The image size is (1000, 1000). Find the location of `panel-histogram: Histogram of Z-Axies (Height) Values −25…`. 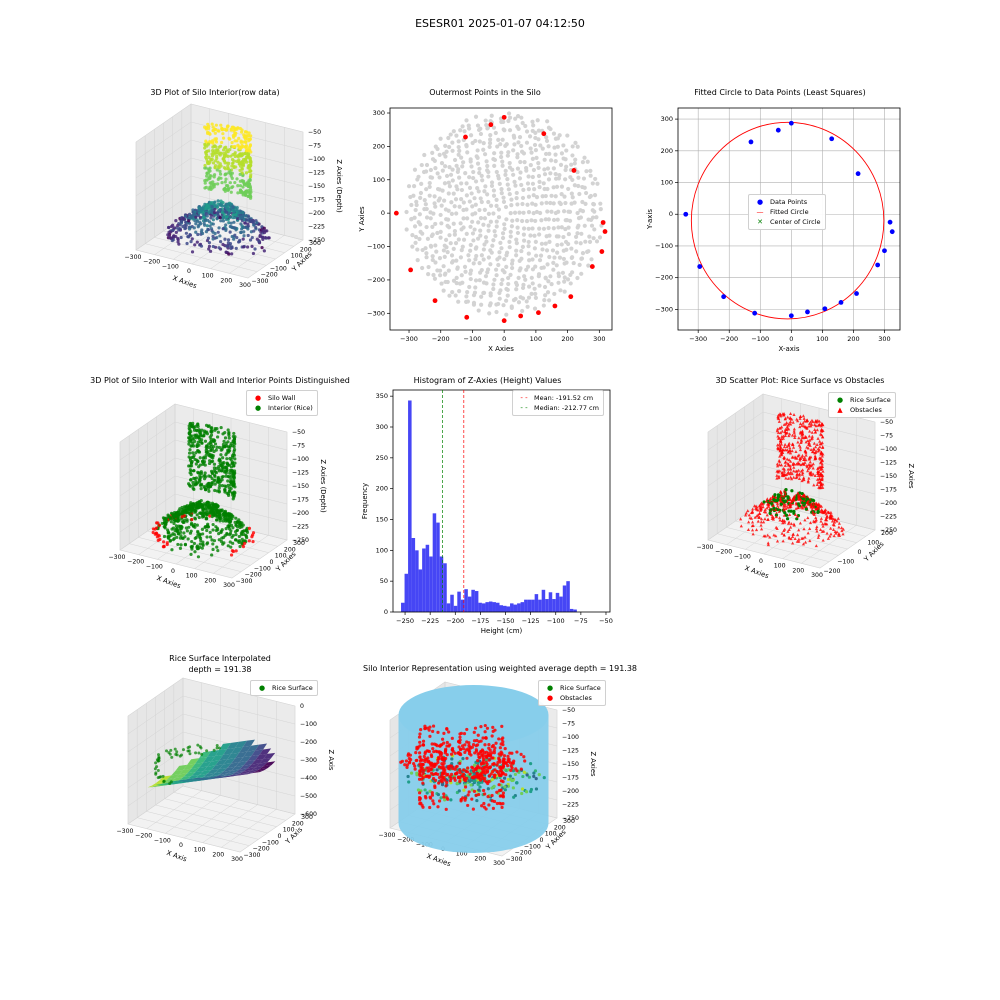

panel-histogram: Histogram of Z-Axies (Height) Values −25… is located at coordinates (487, 504).